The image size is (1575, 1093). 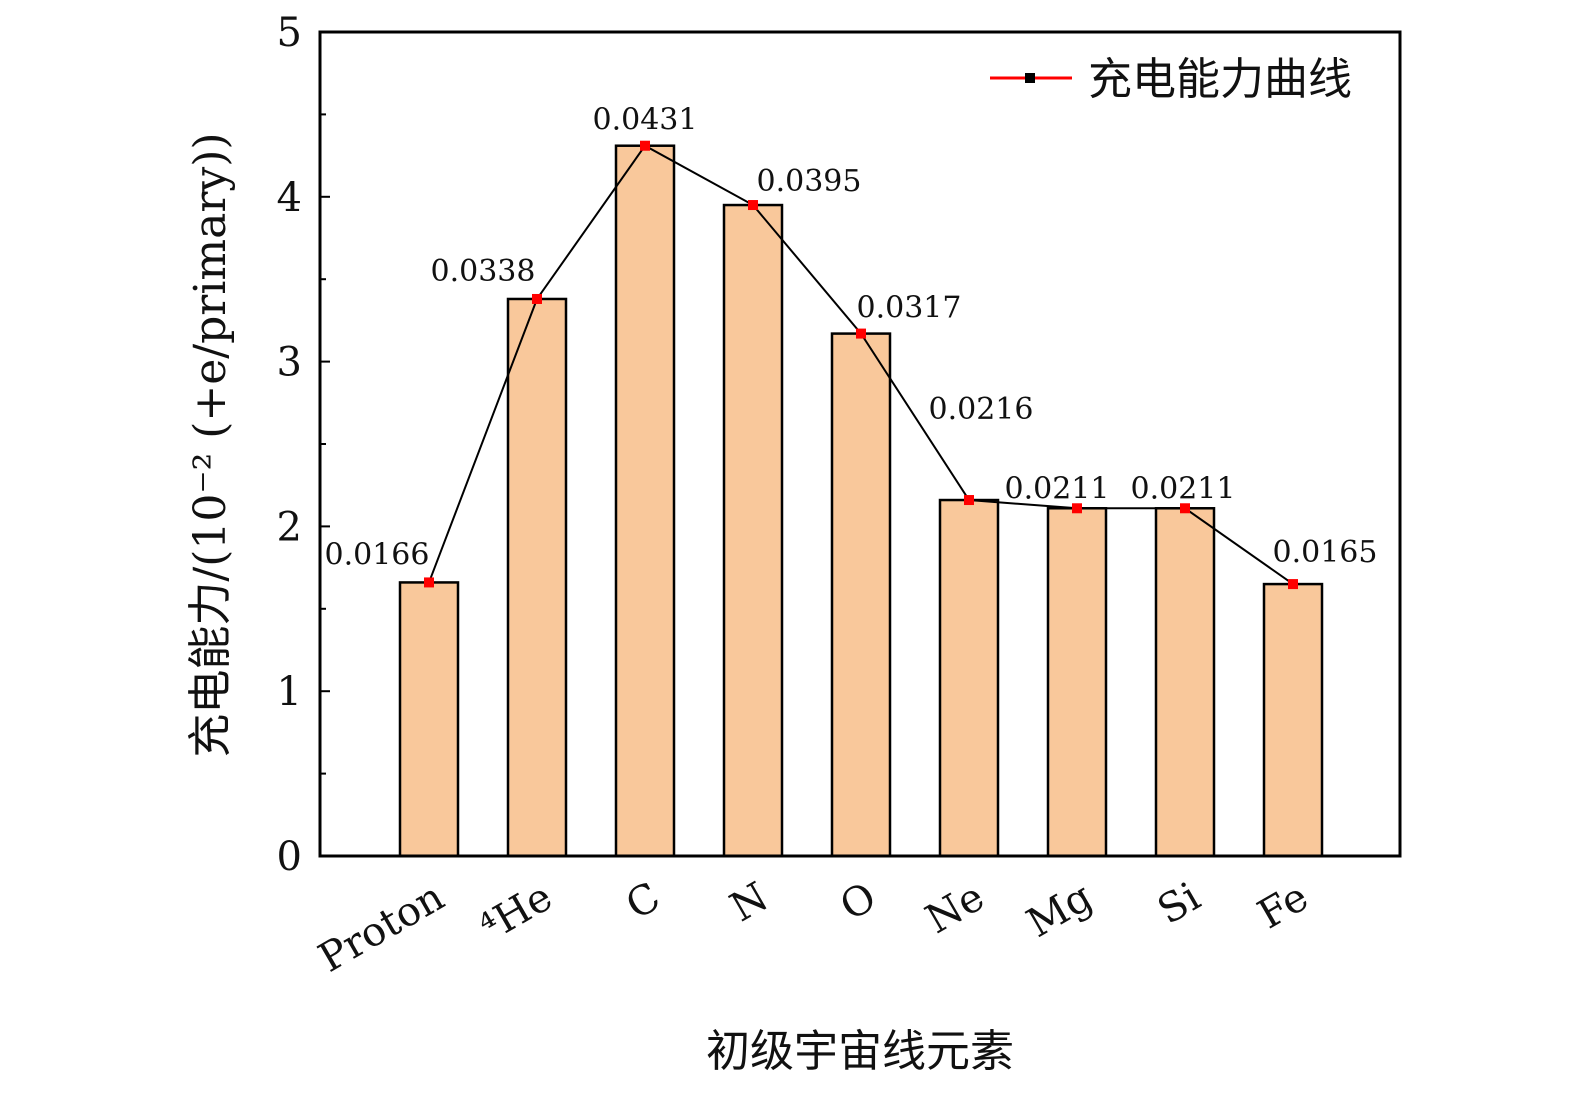 I want to click on tick-labels-layer: 0 1 2 3 4 5, so click(x=289, y=445).